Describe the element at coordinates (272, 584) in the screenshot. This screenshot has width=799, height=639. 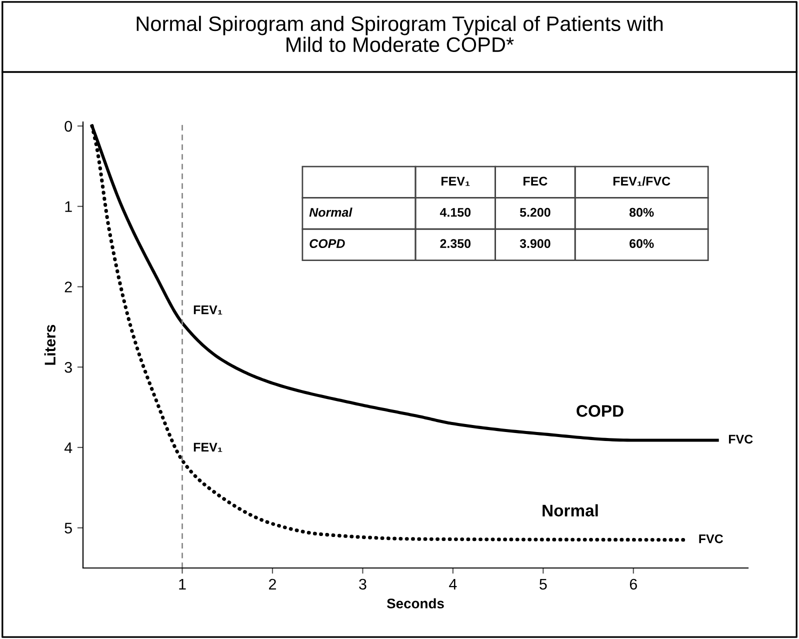
I see `x-tick-label: 2` at that location.